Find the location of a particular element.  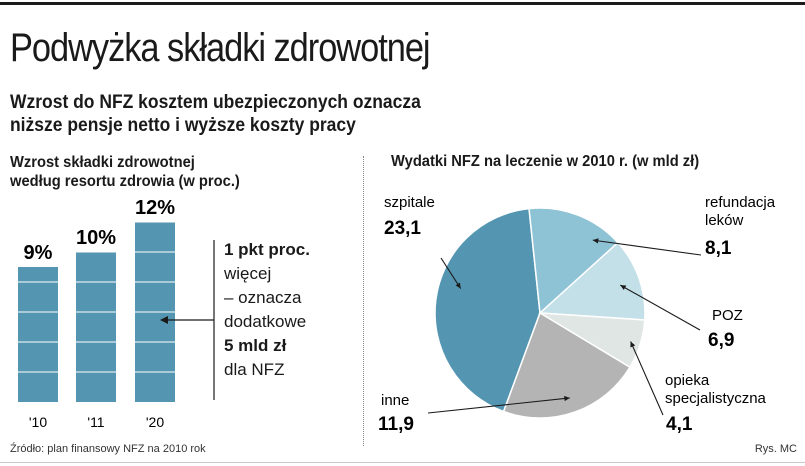

bar-value-label: 10% is located at coordinates (96, 238).